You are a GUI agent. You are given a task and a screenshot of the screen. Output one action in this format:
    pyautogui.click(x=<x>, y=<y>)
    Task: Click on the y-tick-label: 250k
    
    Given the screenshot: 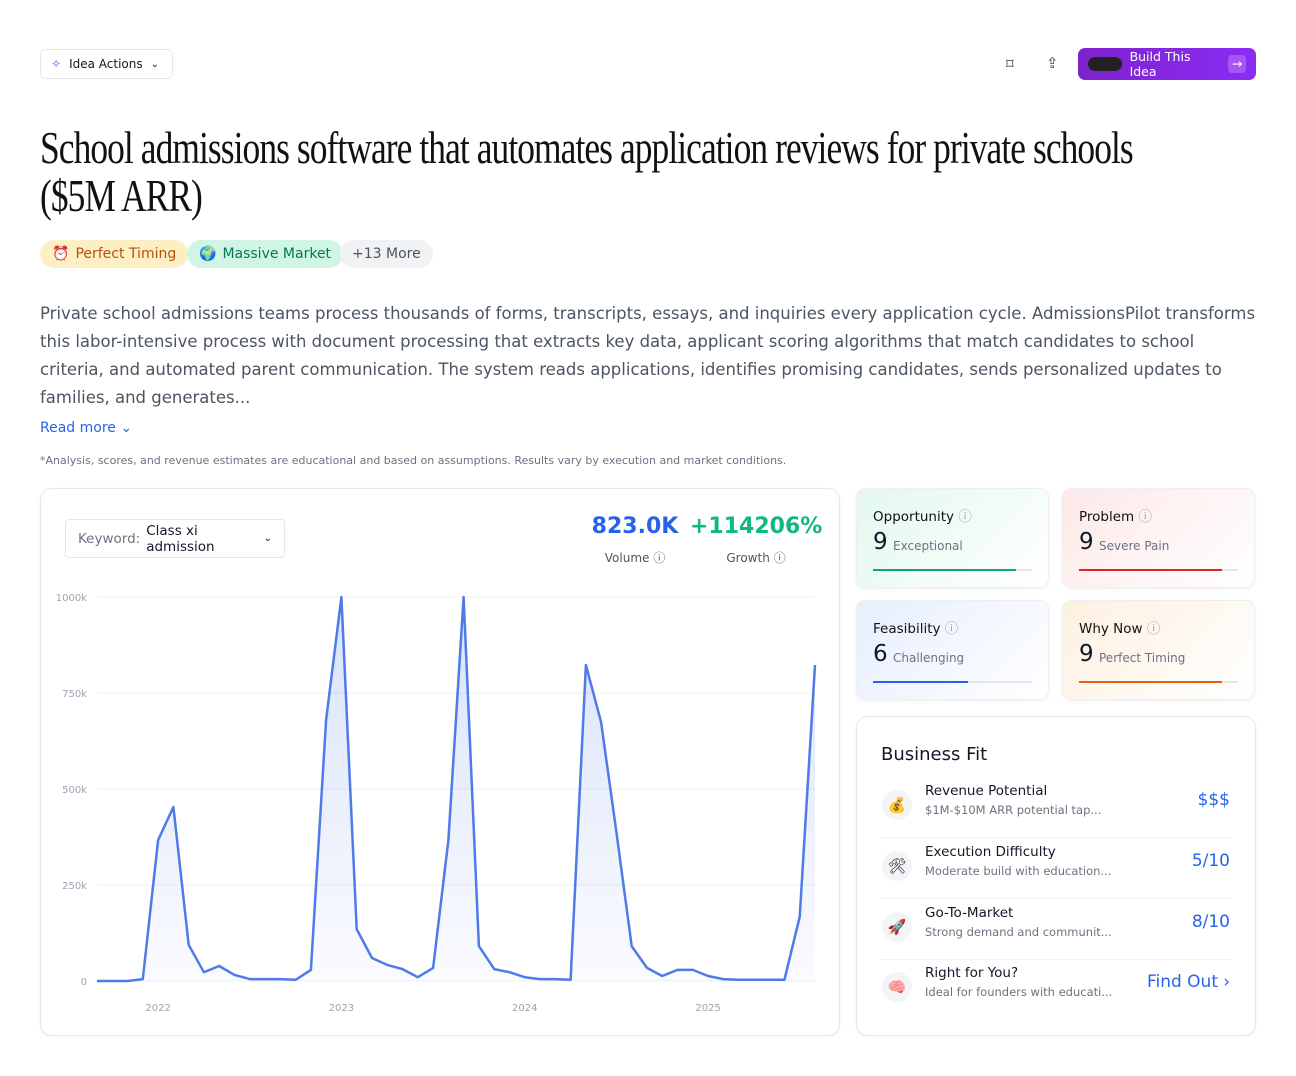 What is the action you would take?
    pyautogui.click(x=74, y=886)
    